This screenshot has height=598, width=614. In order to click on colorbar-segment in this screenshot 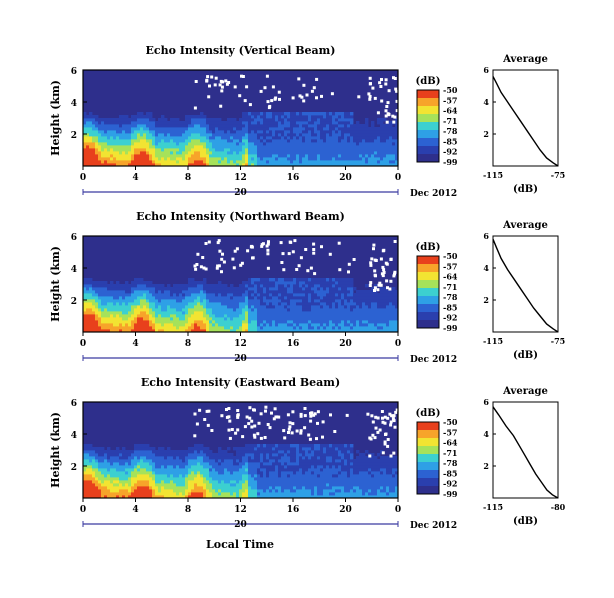, I will do `click(428, 118)`.